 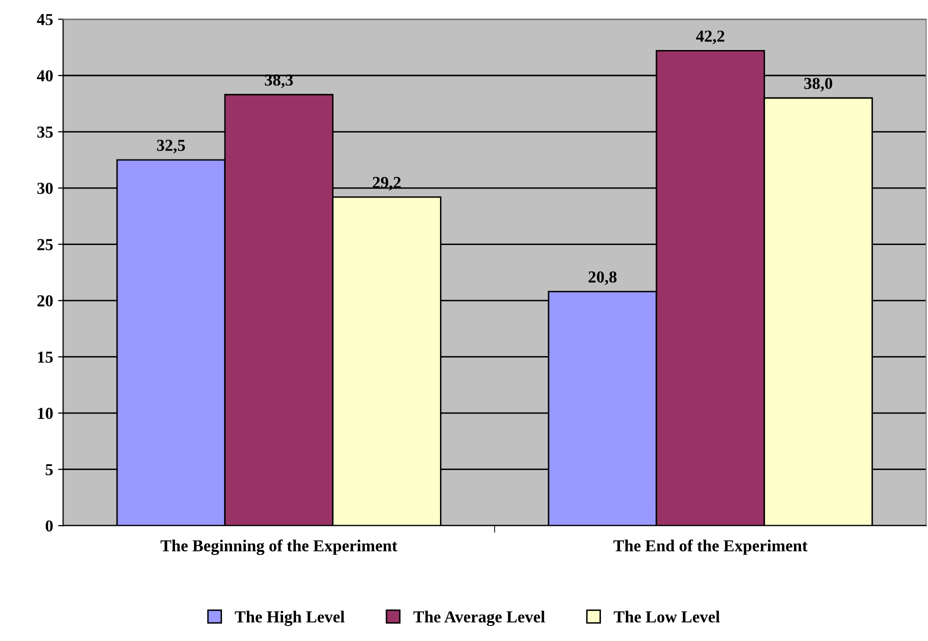 What do you see at coordinates (45, 132) in the screenshot?
I see `y-tick-label: 35` at bounding box center [45, 132].